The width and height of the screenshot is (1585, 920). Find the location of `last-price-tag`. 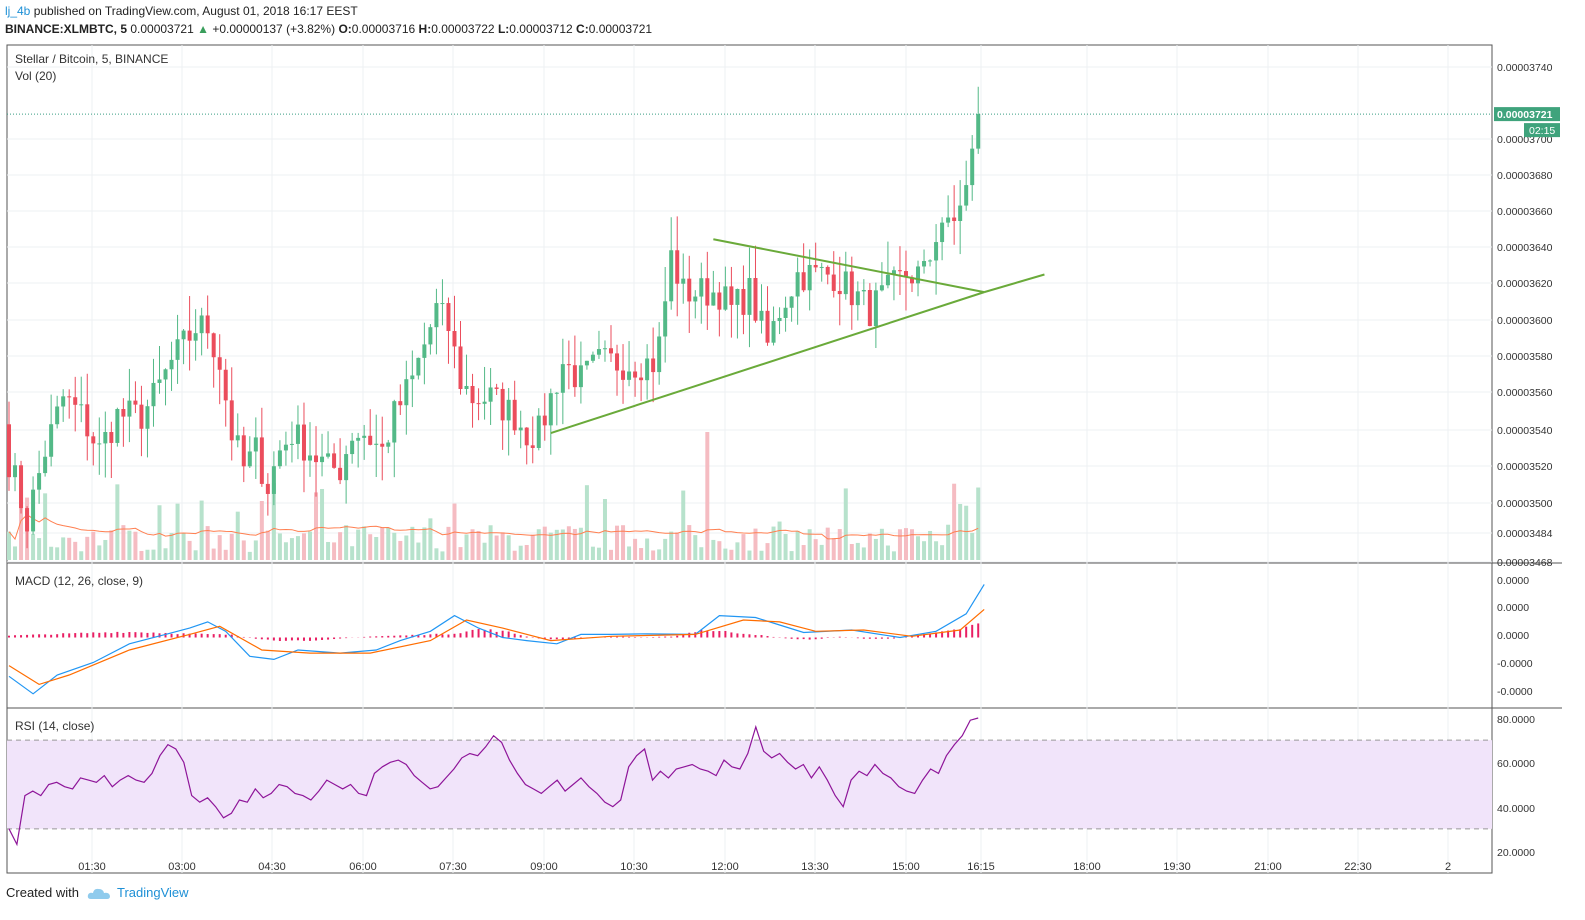

last-price-tag is located at coordinates (1527, 114).